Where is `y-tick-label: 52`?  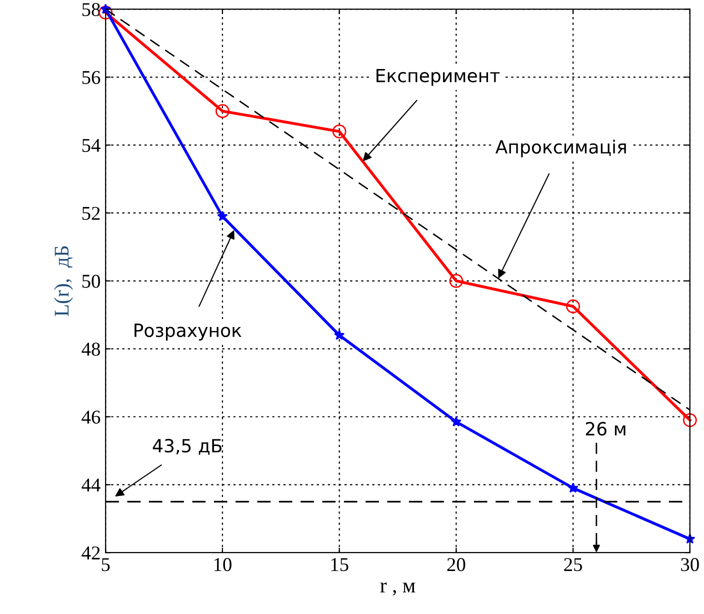
y-tick-label: 52 is located at coordinates (91, 213).